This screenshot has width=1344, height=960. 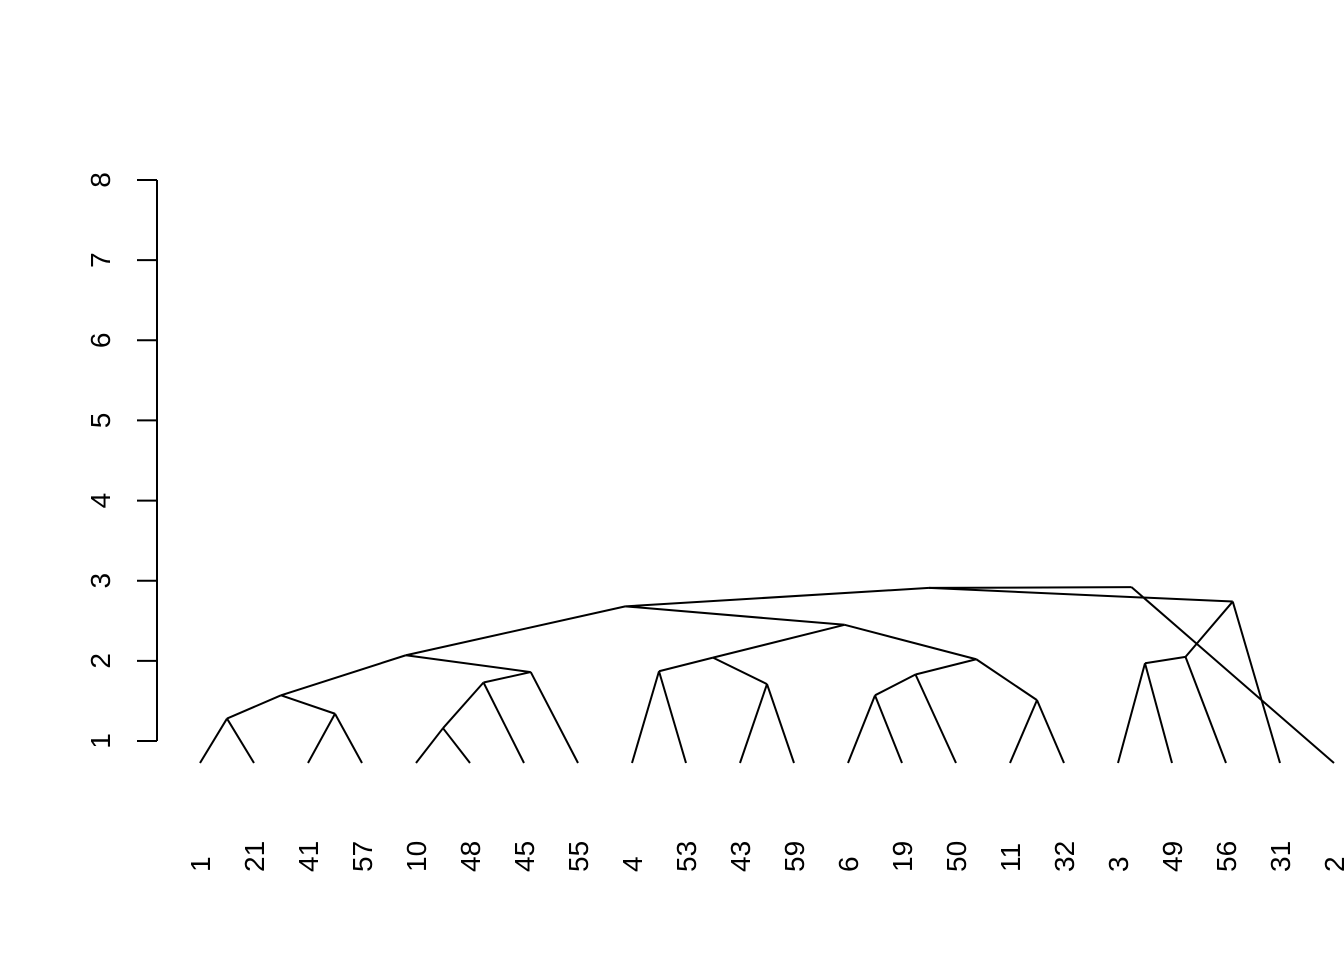 I want to click on y-tick-label: 6, so click(x=100, y=340).